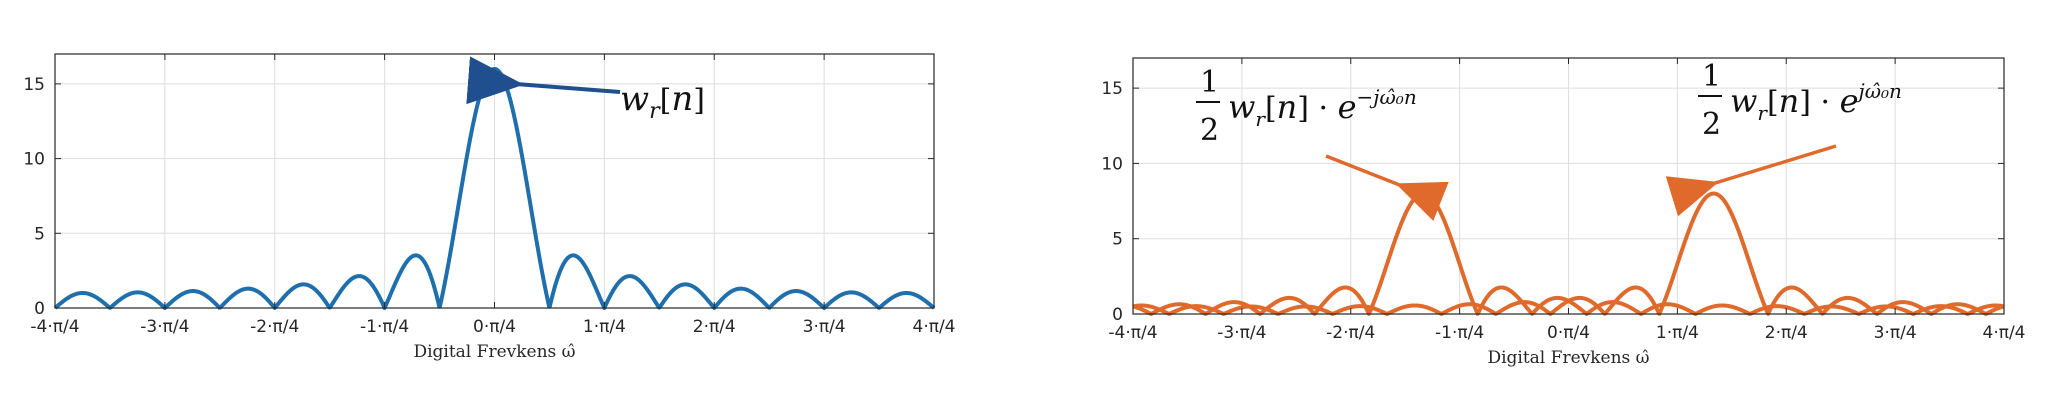 The width and height of the screenshot is (2058, 404). Describe the element at coordinates (1387, 187) in the screenshot. I see `right-annotation-left-arrow` at that location.